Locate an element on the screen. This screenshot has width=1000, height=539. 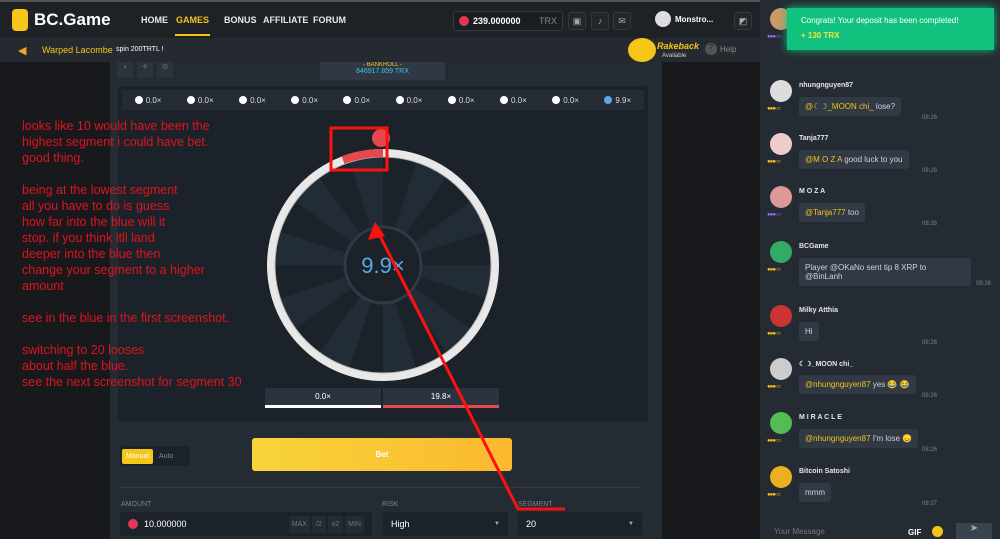
mail-icon: ✉ is located at coordinates (622, 21).